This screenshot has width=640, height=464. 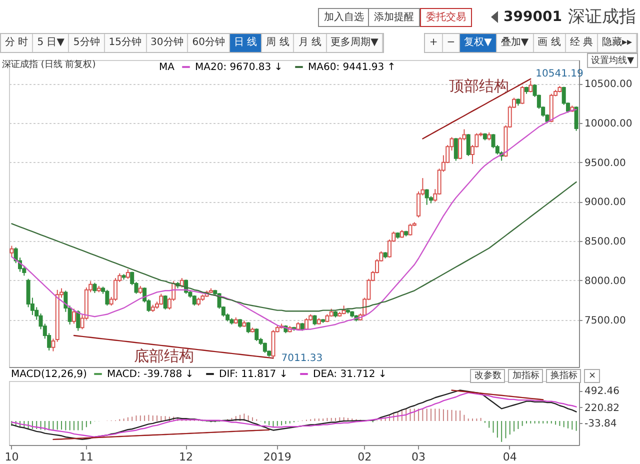 What do you see at coordinates (605, 242) in the screenshot?
I see `y-tick-label: 8500.00` at bounding box center [605, 242].